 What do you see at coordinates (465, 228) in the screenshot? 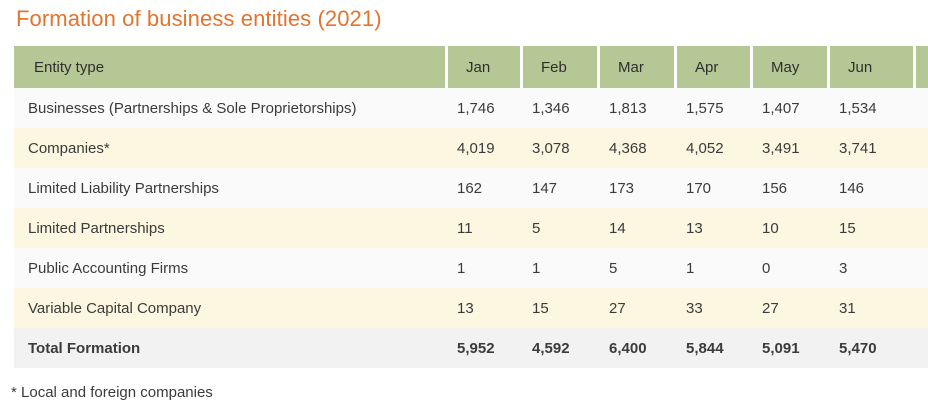
I see `cell-value: 11` at bounding box center [465, 228].